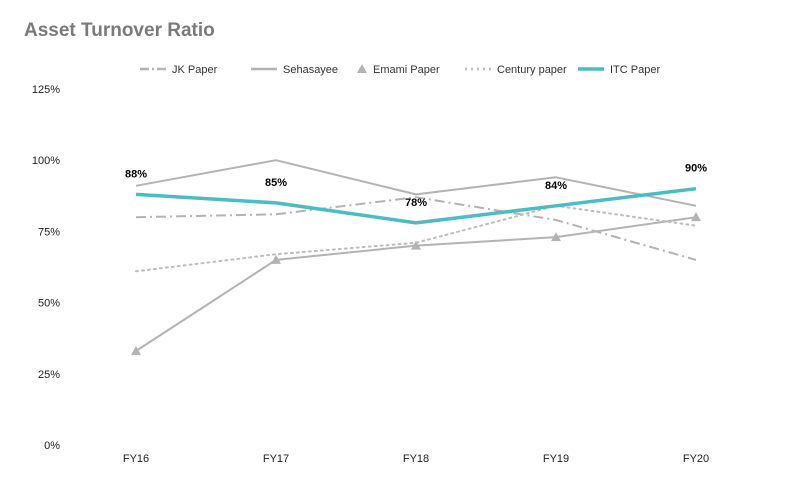 The height and width of the screenshot is (486, 792). I want to click on data-label: 90%, so click(696, 169).